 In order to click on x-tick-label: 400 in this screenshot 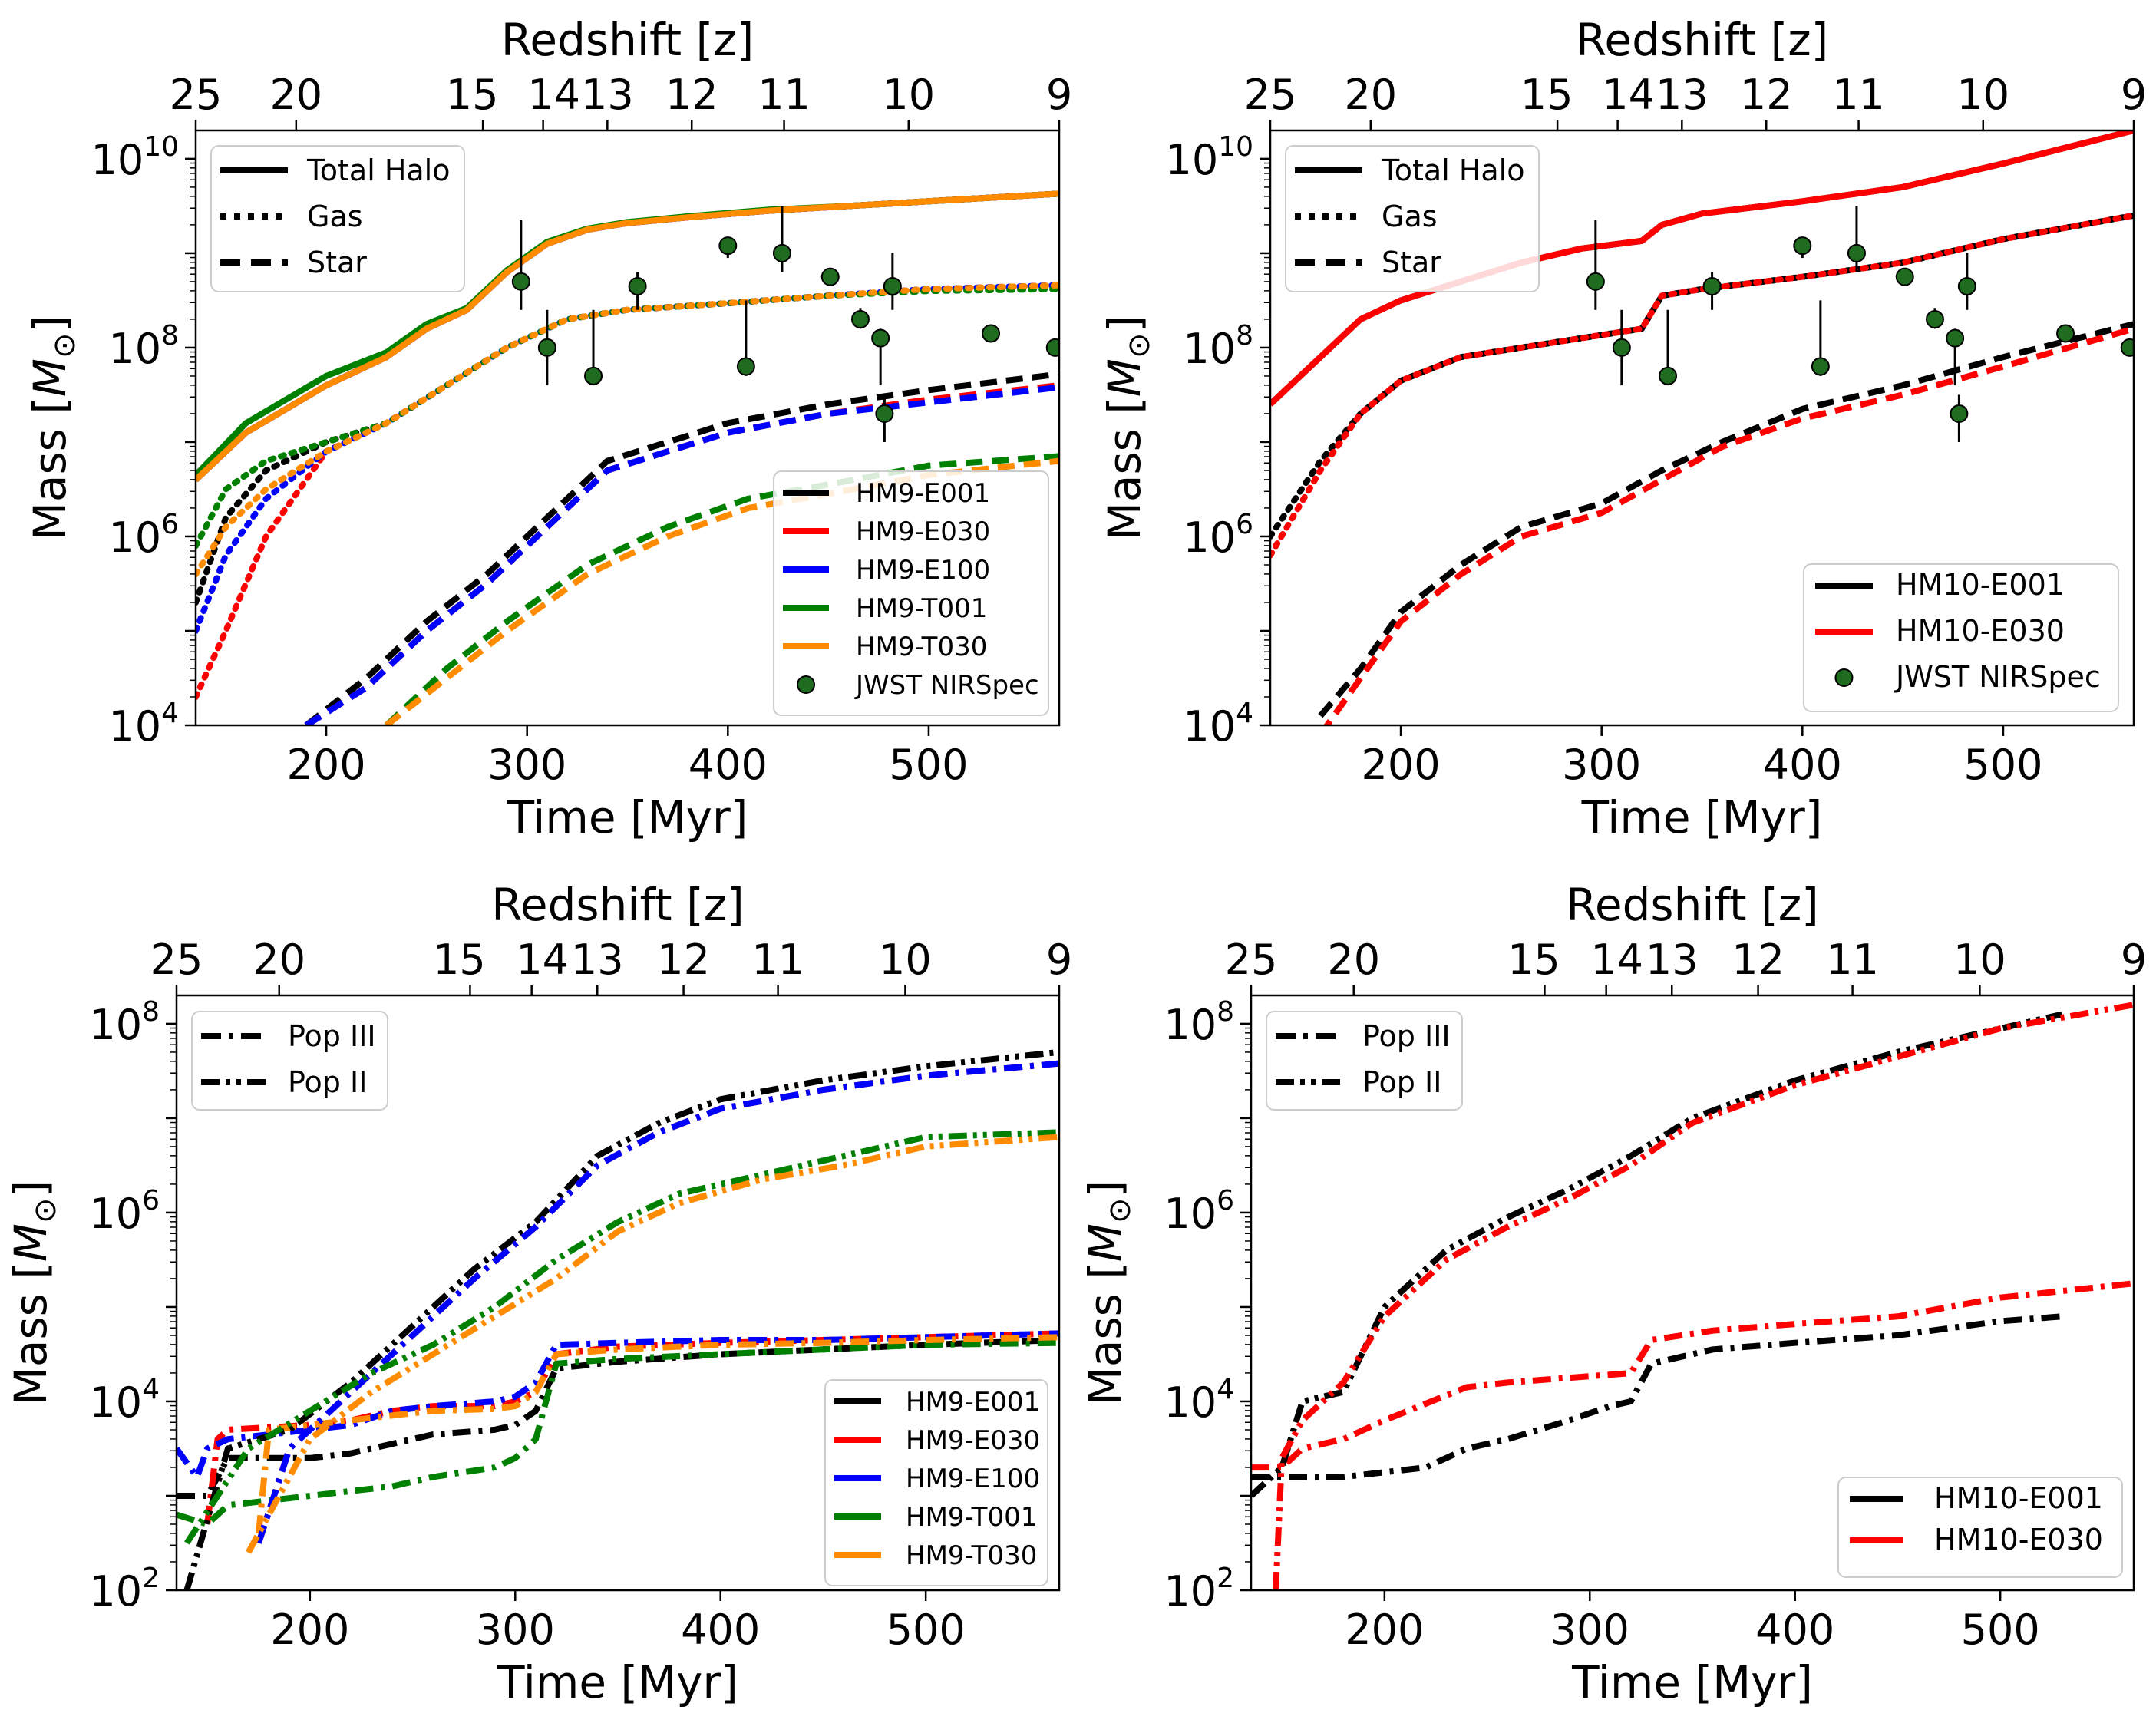, I will do `click(1794, 1630)`.